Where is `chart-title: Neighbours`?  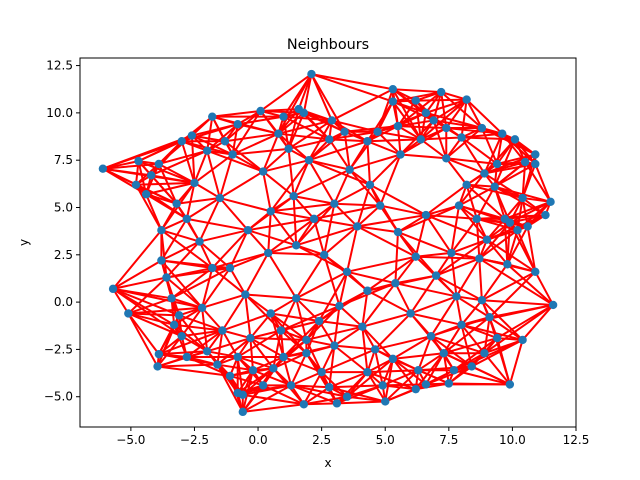
chart-title: Neighbours is located at coordinates (328, 45).